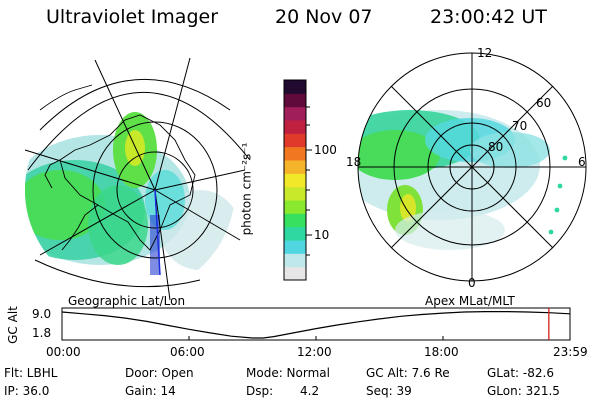 The height and width of the screenshot is (400, 600). Describe the element at coordinates (441, 352) in the screenshot. I see `x-tick-1800: 18:00` at that location.